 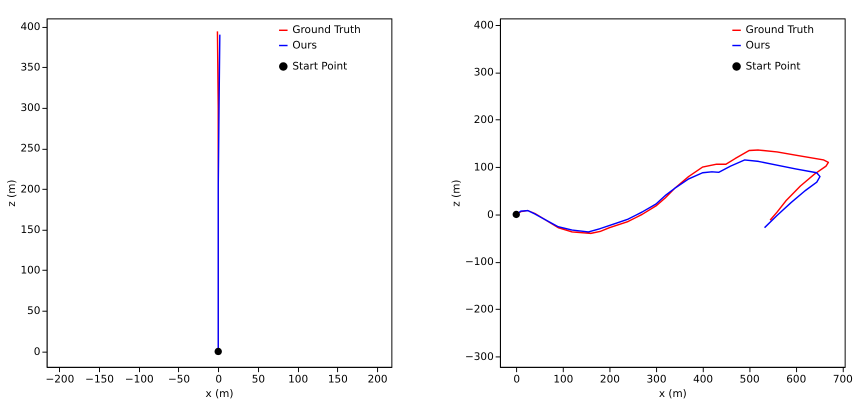 What do you see at coordinates (30, 230) in the screenshot?
I see `y-tick-label: 150` at bounding box center [30, 230].